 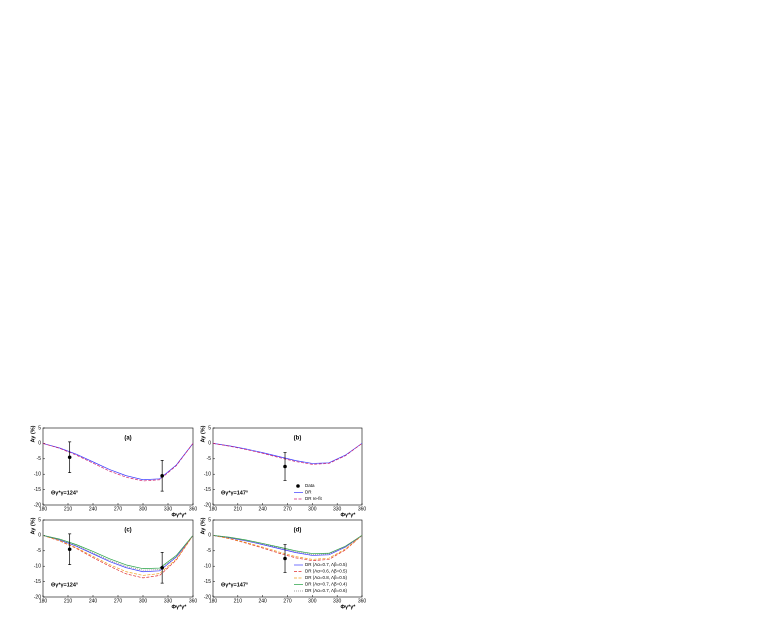 I want to click on legend-label: DR (Λα=0.7, Λβ=0.6), so click(x=326, y=590).